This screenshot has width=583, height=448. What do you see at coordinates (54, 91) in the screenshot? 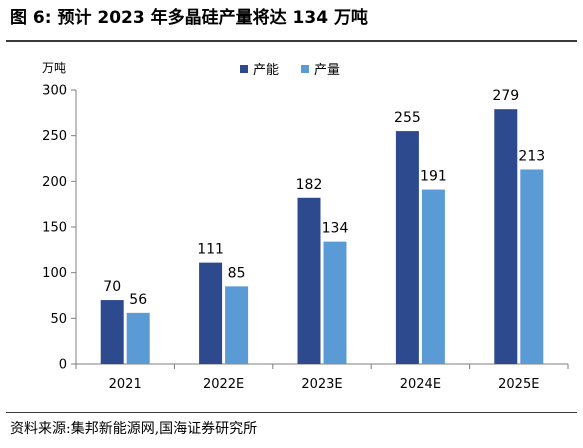
I see `y-tick-label: 300` at bounding box center [54, 91].